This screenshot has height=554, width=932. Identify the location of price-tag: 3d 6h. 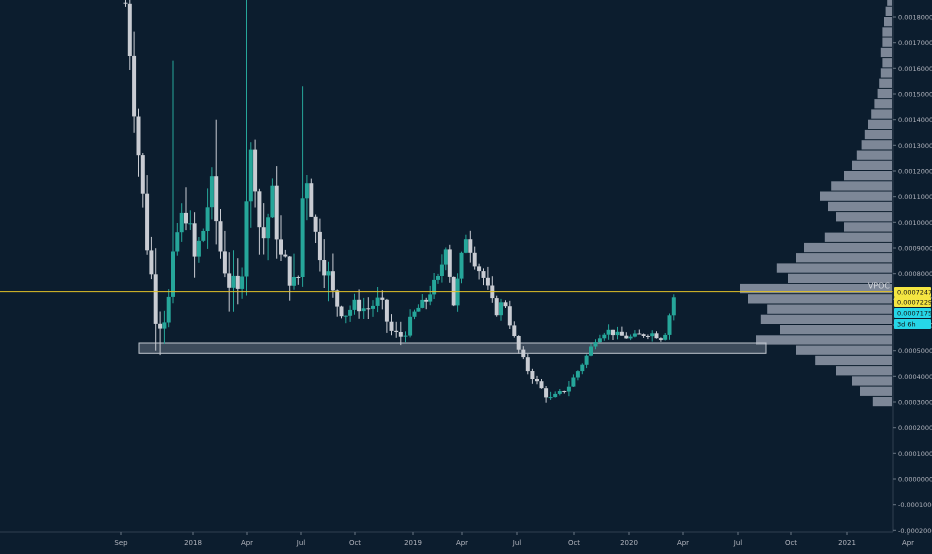
(912, 324).